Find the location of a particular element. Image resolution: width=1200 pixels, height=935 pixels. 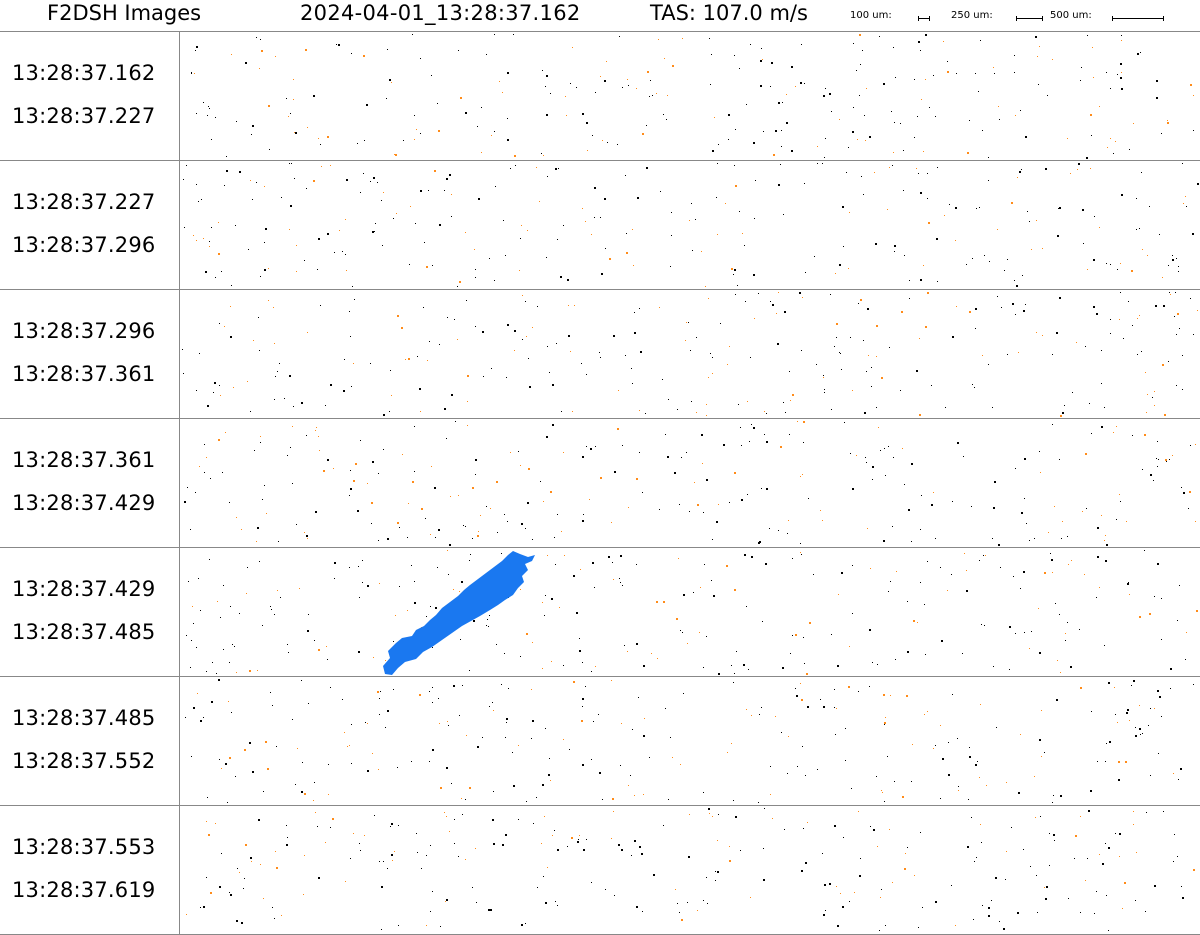

strip-time-range: 13:28:37.429 13:28:37.485 is located at coordinates (90, 612).